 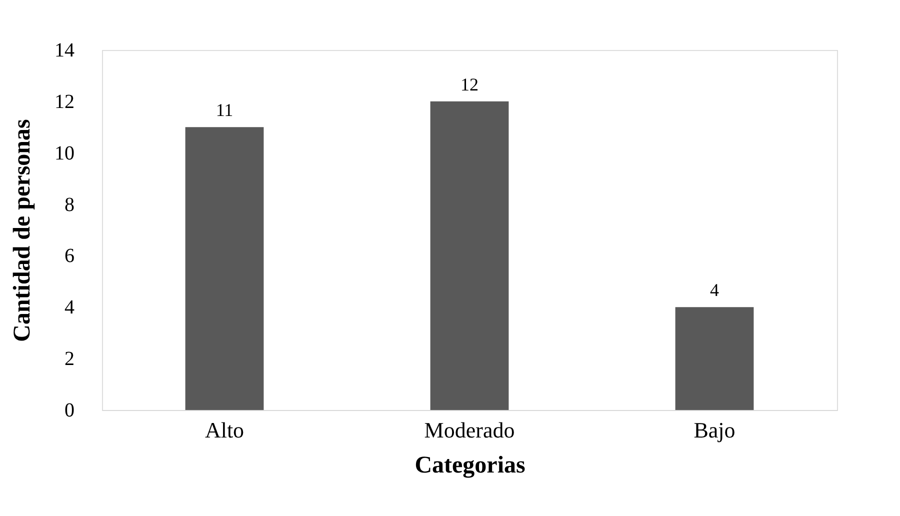 What do you see at coordinates (224, 430) in the screenshot?
I see `x-tick-label: Alto` at bounding box center [224, 430].